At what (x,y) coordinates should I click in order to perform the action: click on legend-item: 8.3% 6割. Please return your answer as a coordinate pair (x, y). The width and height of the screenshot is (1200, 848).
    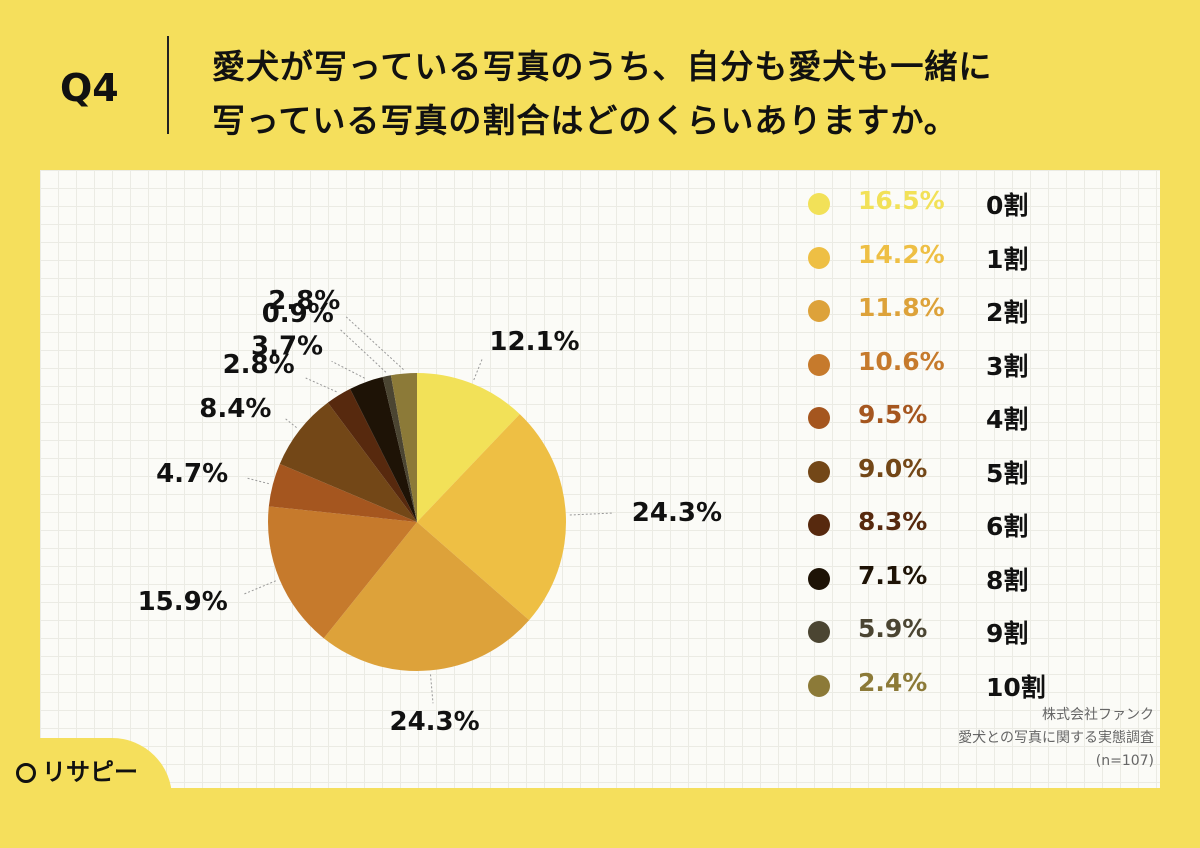
    Looking at the image, I should click on (950, 528).